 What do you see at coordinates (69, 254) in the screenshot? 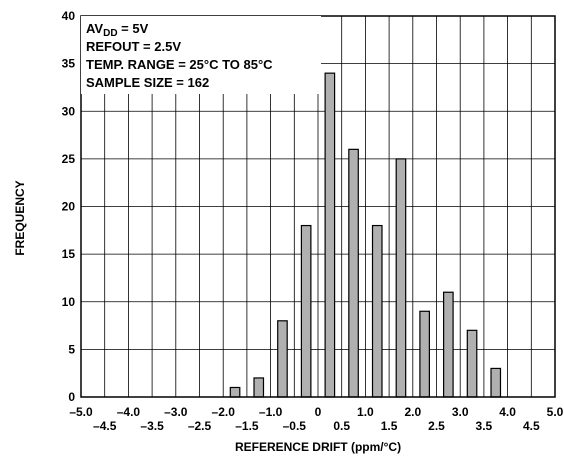
I see `y-tick-label: 15` at bounding box center [69, 254].